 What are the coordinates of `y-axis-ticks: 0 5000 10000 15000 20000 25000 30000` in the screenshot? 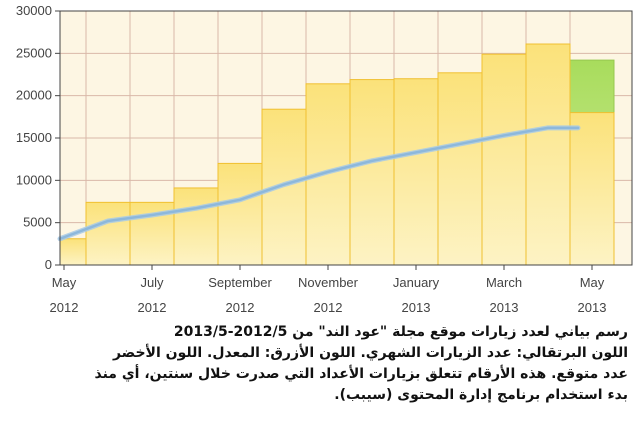 It's located at (38, 137).